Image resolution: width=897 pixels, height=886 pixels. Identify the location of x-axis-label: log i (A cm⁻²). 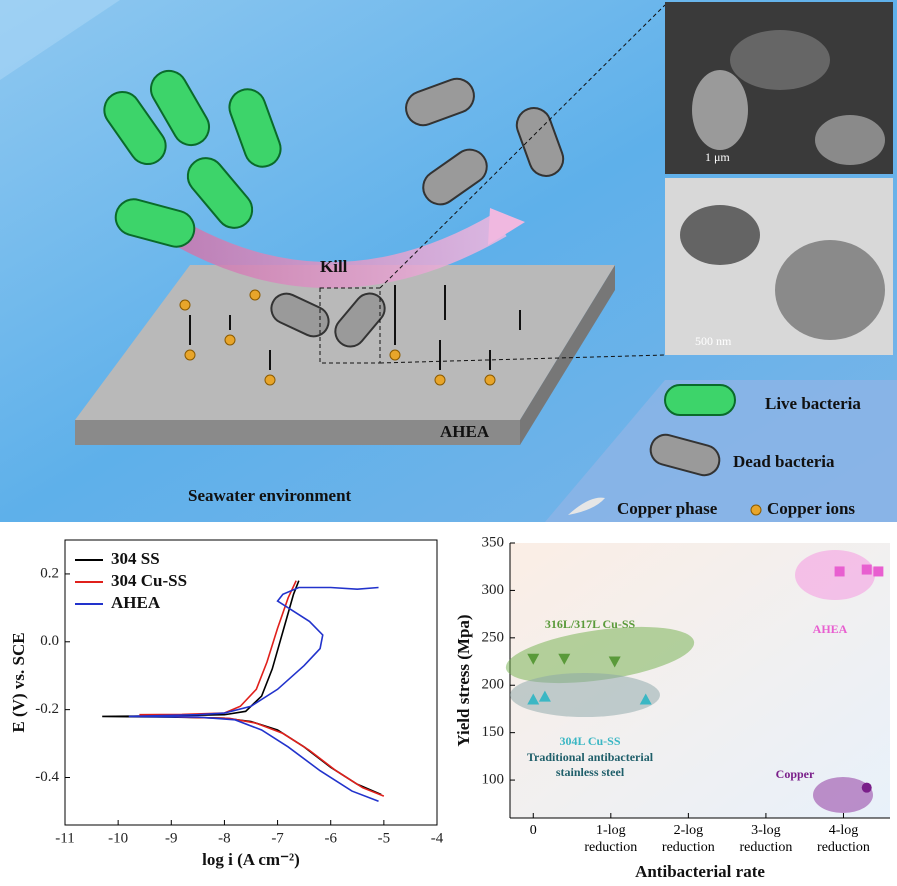
(251, 859).